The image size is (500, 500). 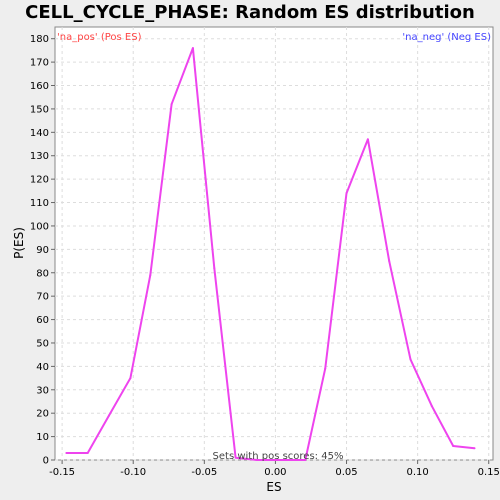 What do you see at coordinates (39, 63) in the screenshot?
I see `y-tick-label: 170` at bounding box center [39, 63].